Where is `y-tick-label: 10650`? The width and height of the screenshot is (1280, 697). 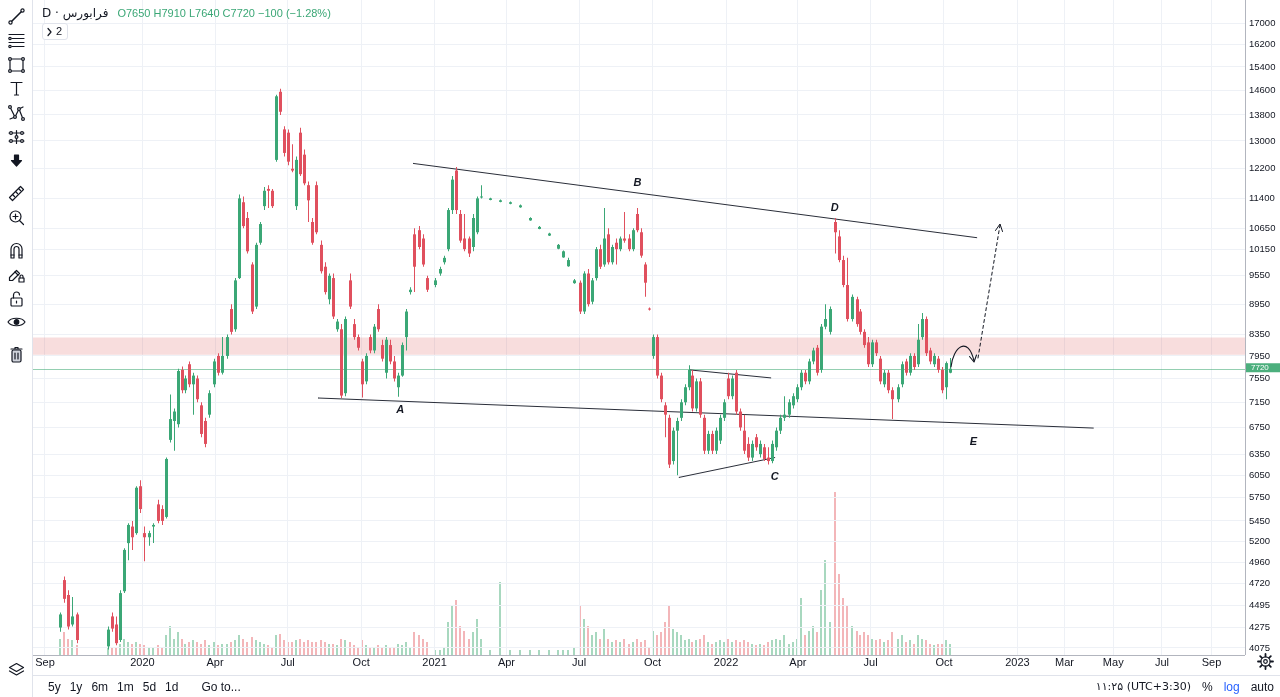
y-tick-label: 10650 is located at coordinates (1262, 227).